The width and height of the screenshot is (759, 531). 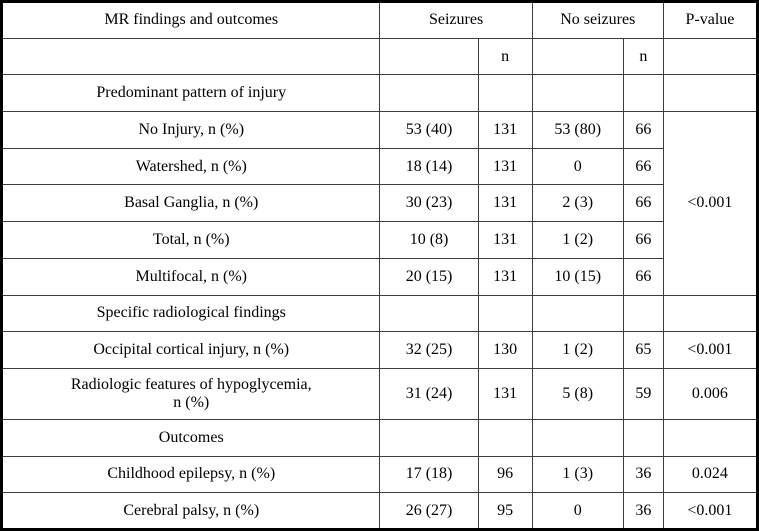 What do you see at coordinates (190, 203) in the screenshot?
I see `cell-label: Basal Ganglia, n (%)` at bounding box center [190, 203].